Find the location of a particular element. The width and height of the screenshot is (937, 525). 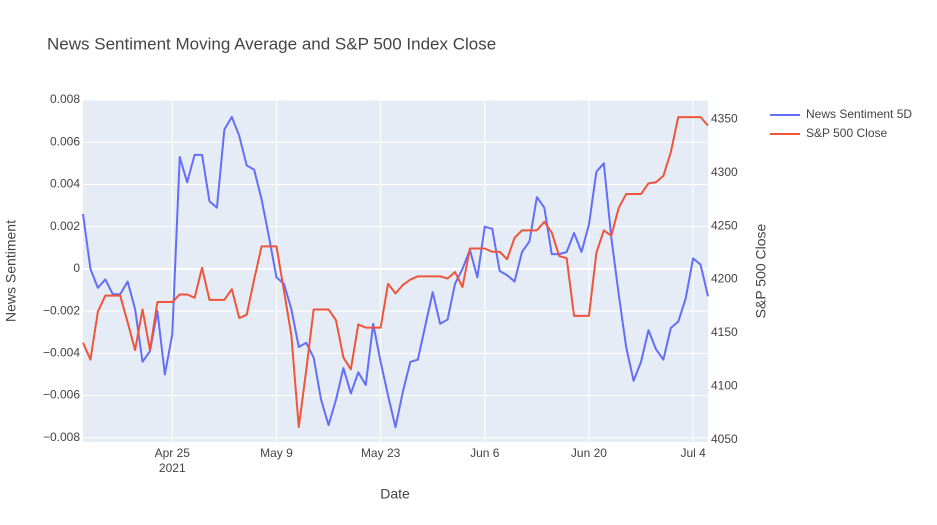

y2-tick-label: 4100 is located at coordinates (724, 386).